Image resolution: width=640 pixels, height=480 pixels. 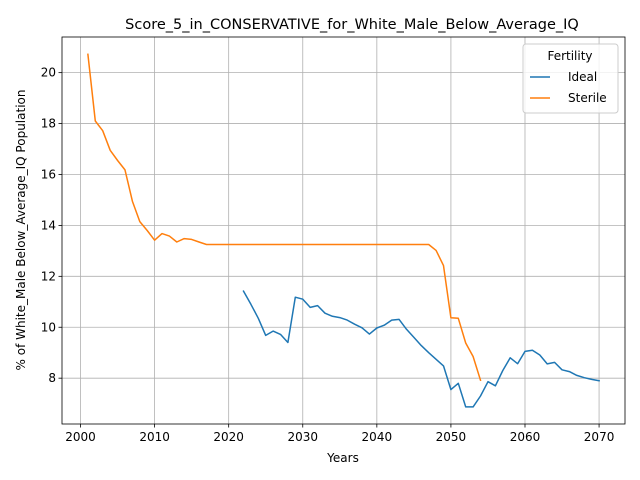 What do you see at coordinates (302, 437) in the screenshot?
I see `x-tick-label: 2030` at bounding box center [302, 437].